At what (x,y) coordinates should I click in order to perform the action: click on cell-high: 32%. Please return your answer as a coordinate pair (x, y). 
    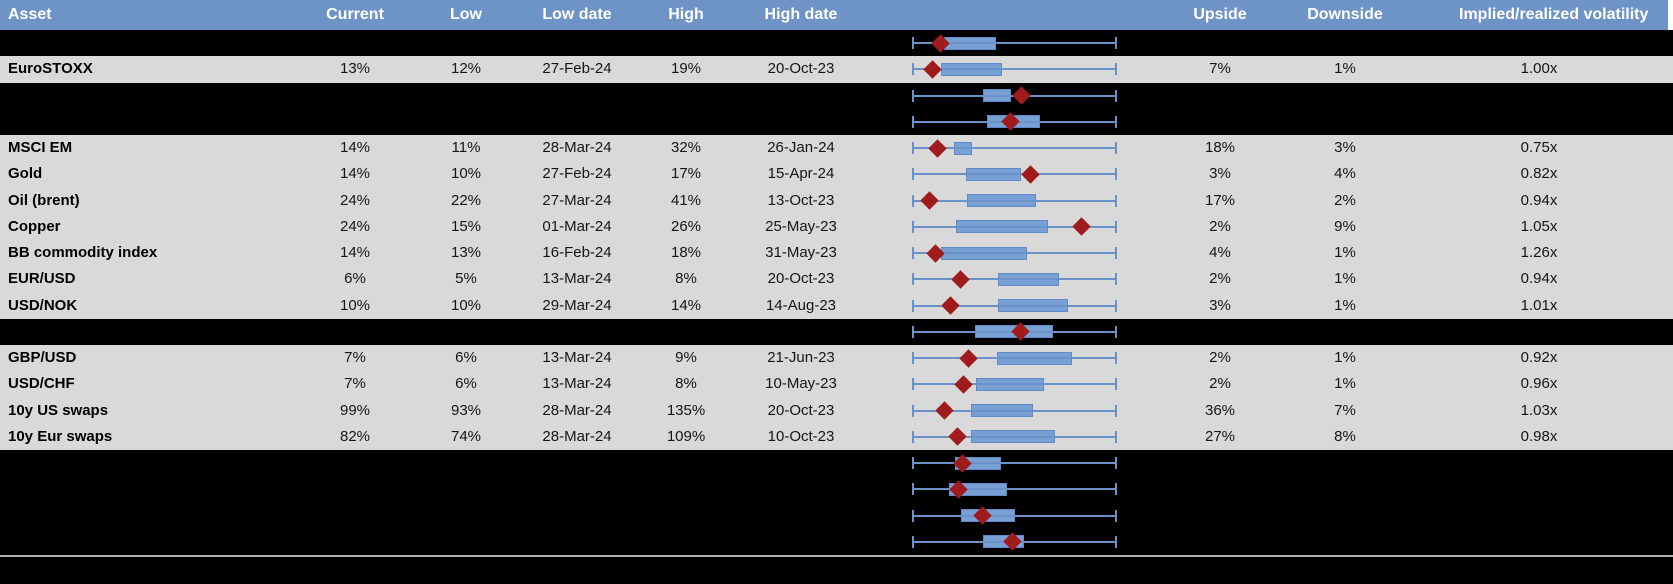
    Looking at the image, I should click on (686, 147).